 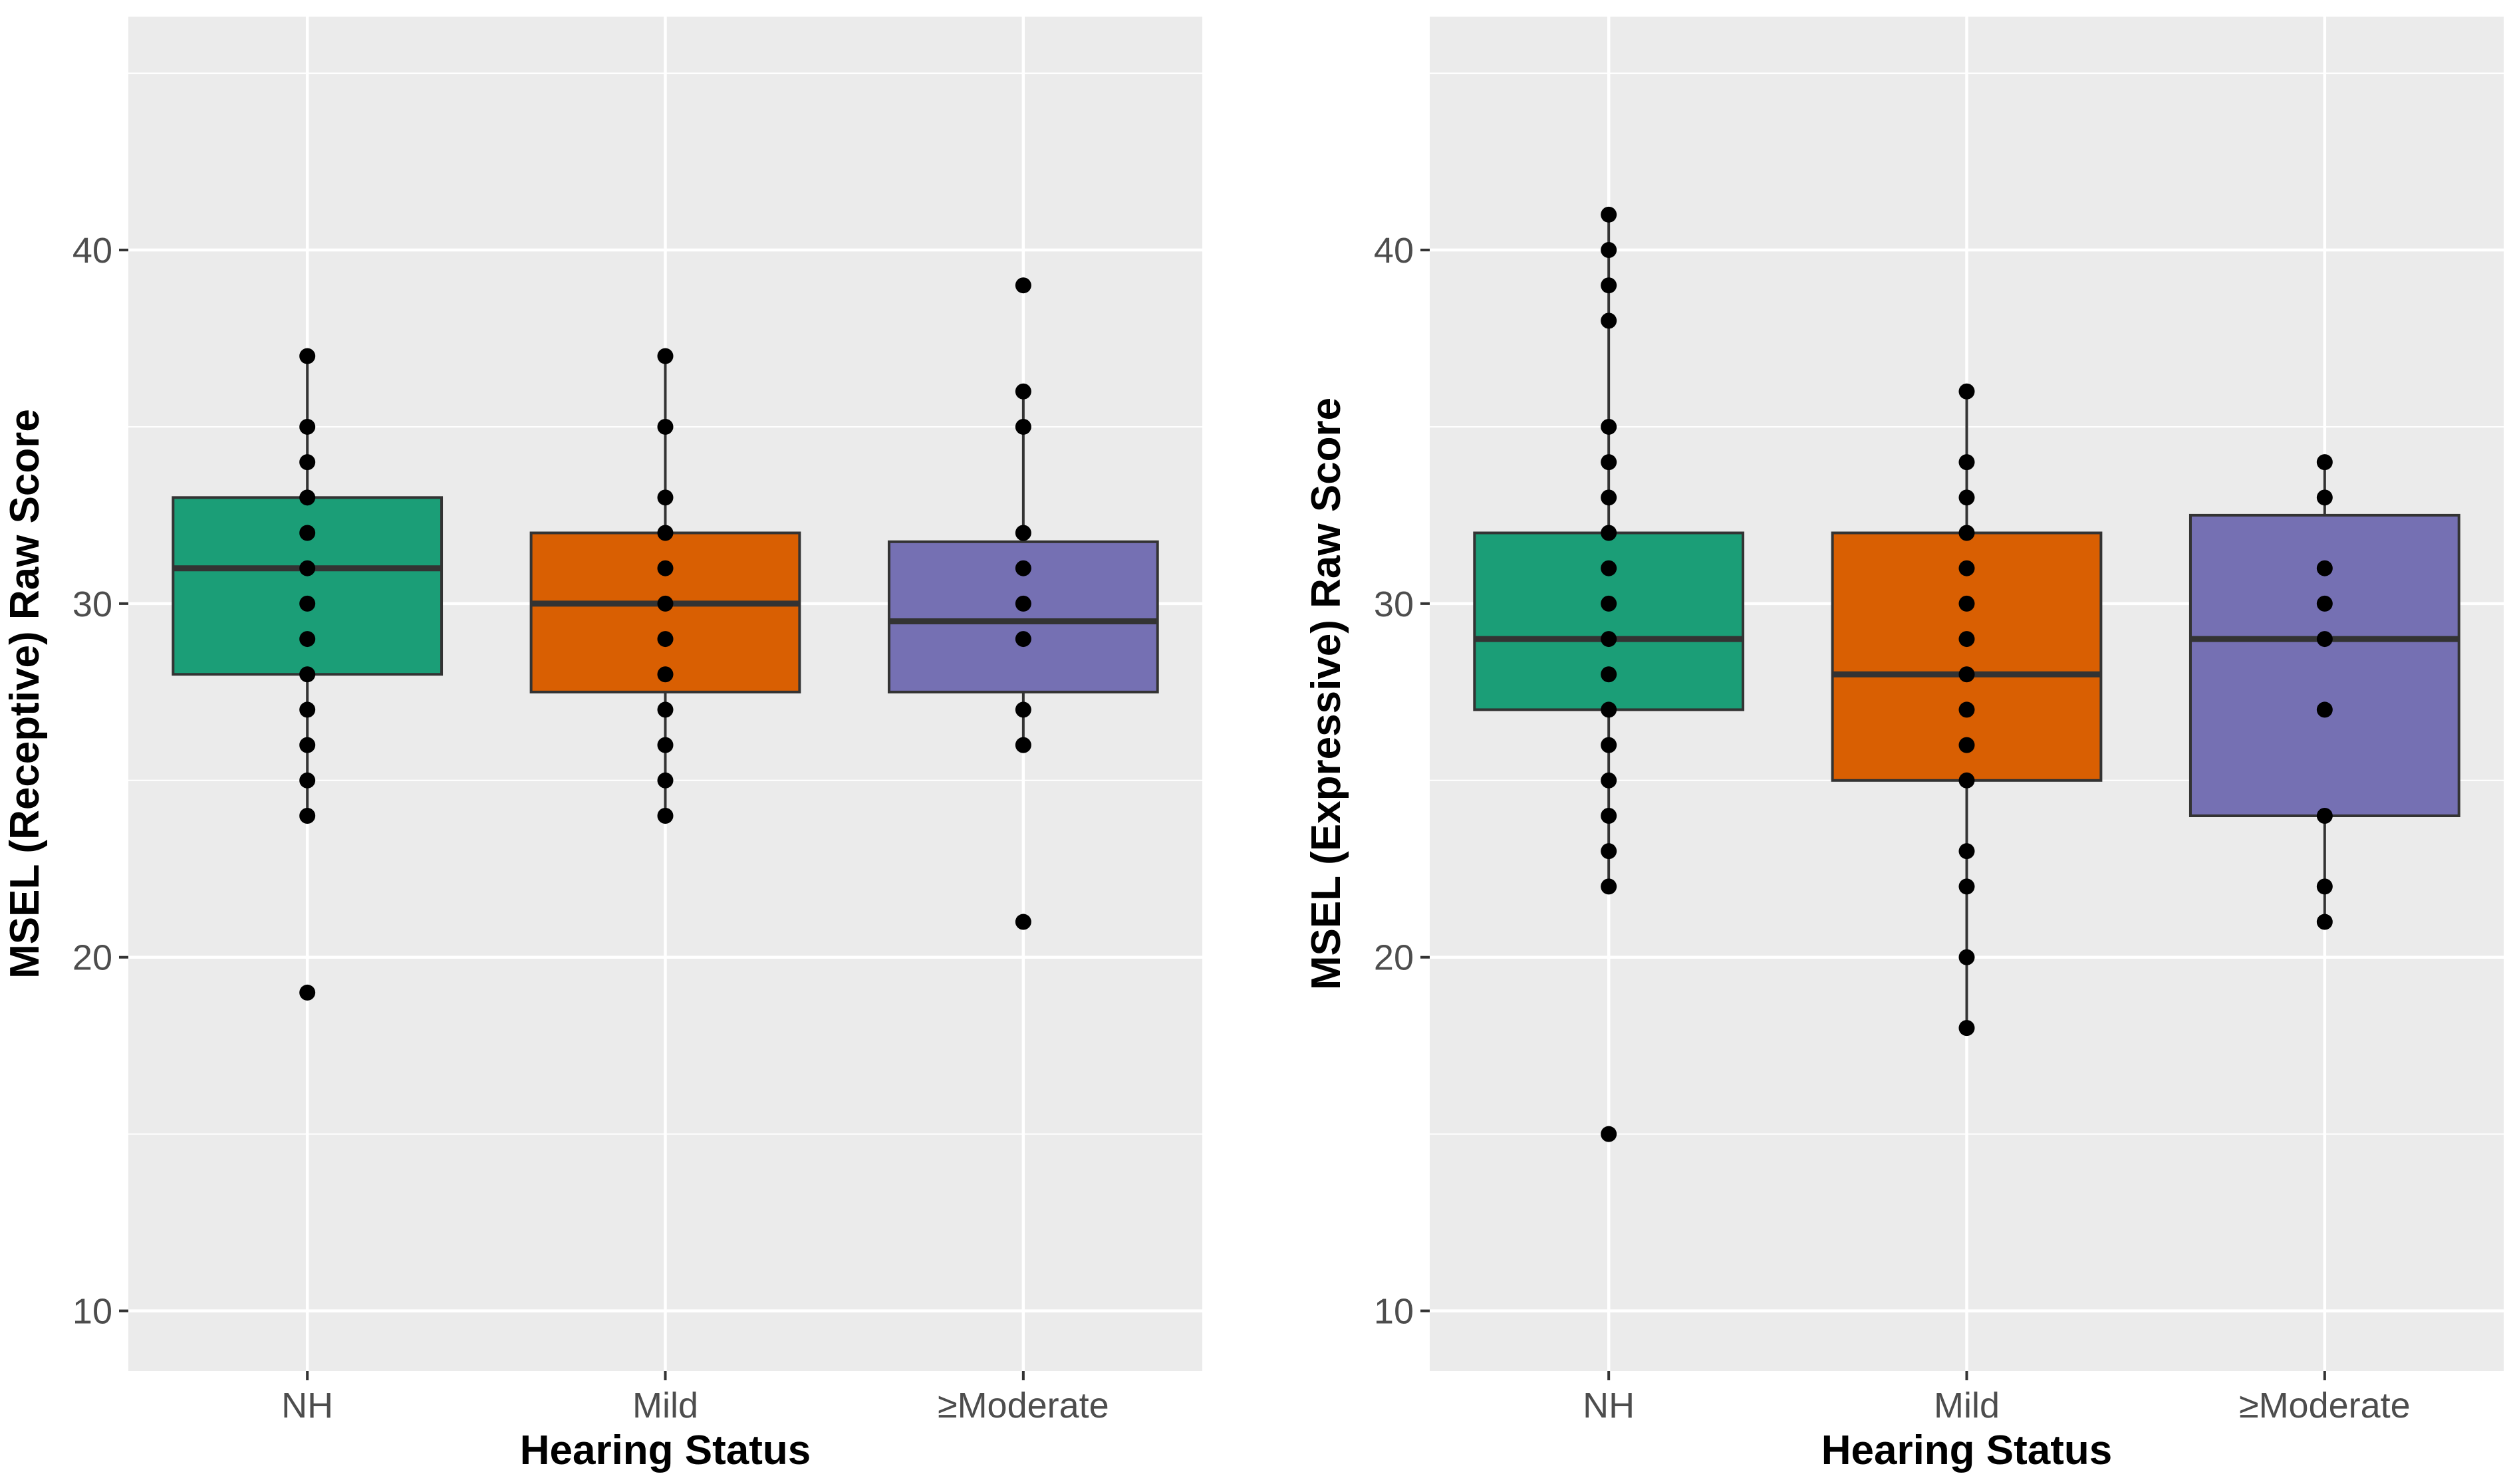 What do you see at coordinates (1326, 694) in the screenshot?
I see `y-axis-title: MSEL (Expressive) Raw Score` at bounding box center [1326, 694].